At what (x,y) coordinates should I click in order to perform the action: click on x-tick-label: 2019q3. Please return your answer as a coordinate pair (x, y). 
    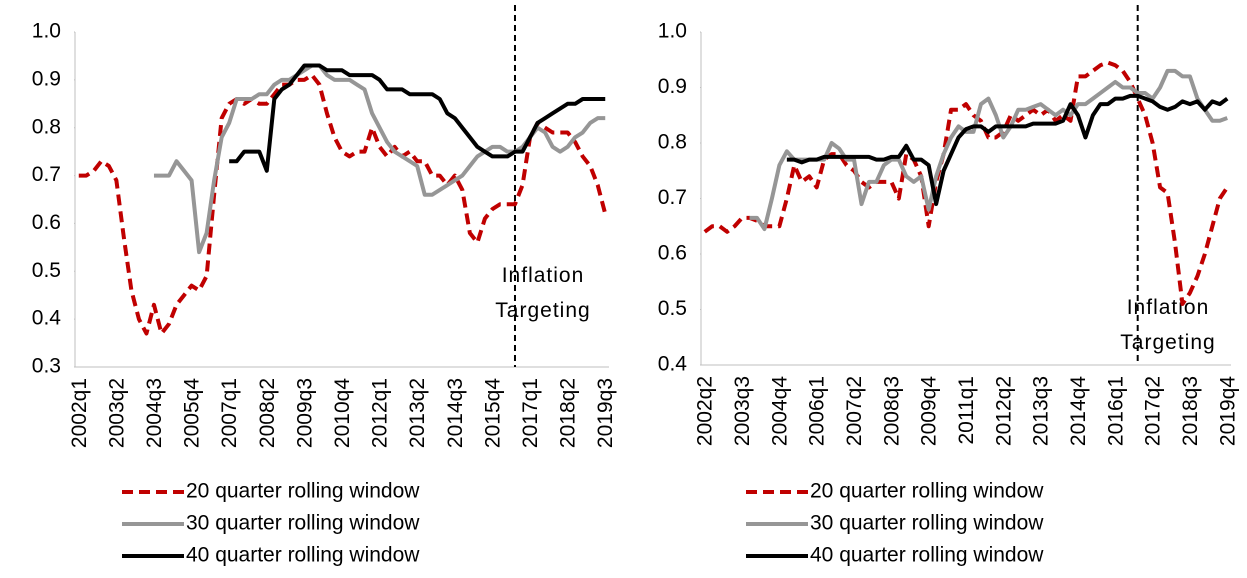
    Looking at the image, I should click on (605, 413).